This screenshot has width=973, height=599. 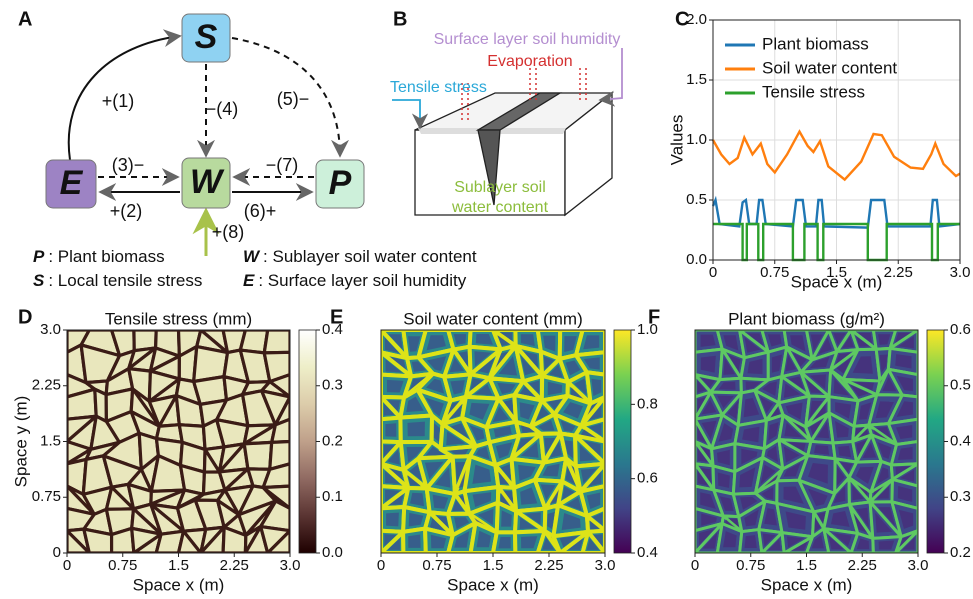 What do you see at coordinates (493, 318) in the screenshot?
I see `heatmap-title: Soil water content (mm)` at bounding box center [493, 318].